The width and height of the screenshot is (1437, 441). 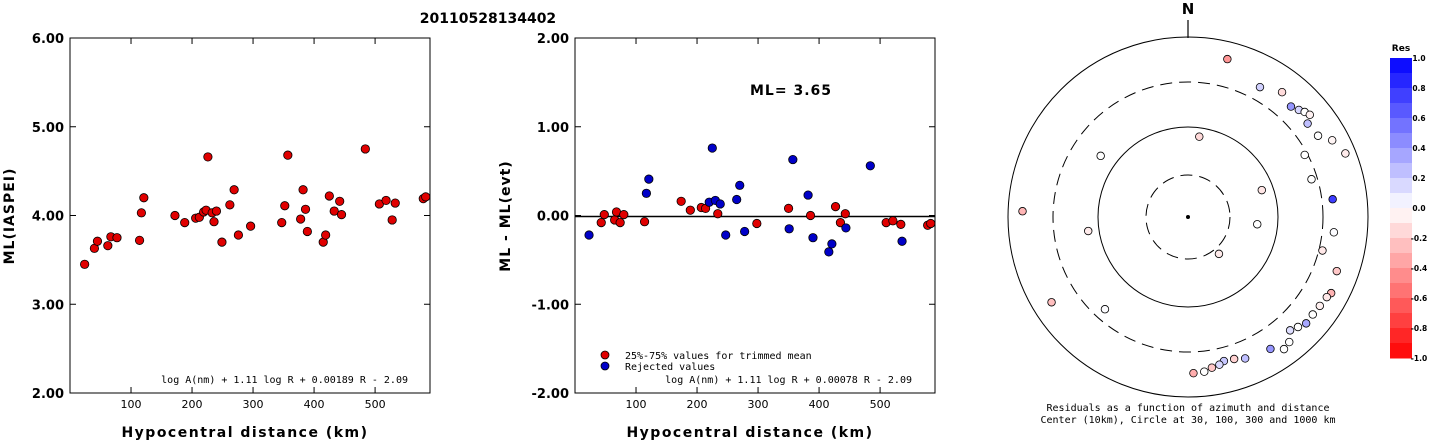 I want to click on legend-red-label: 25%-75% values for trimmed mean, so click(x=718, y=356).